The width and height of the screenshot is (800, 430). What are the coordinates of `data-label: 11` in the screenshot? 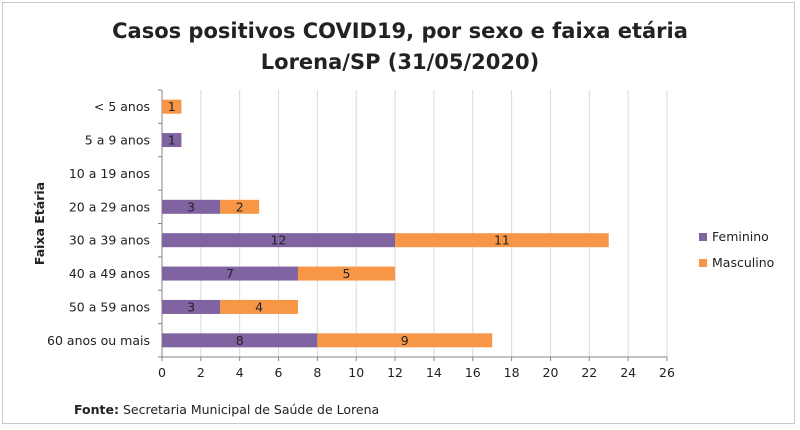 It's located at (502, 240).